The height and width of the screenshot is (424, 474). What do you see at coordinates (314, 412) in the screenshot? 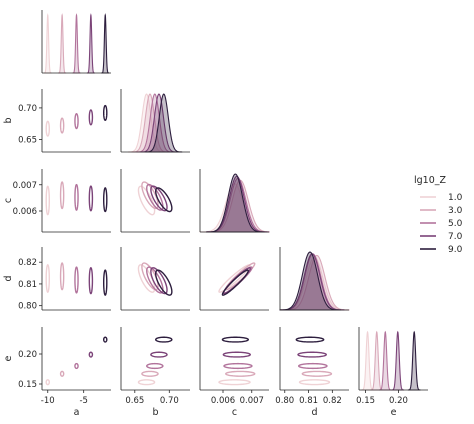
I see `x-axis-label: d` at bounding box center [314, 412].